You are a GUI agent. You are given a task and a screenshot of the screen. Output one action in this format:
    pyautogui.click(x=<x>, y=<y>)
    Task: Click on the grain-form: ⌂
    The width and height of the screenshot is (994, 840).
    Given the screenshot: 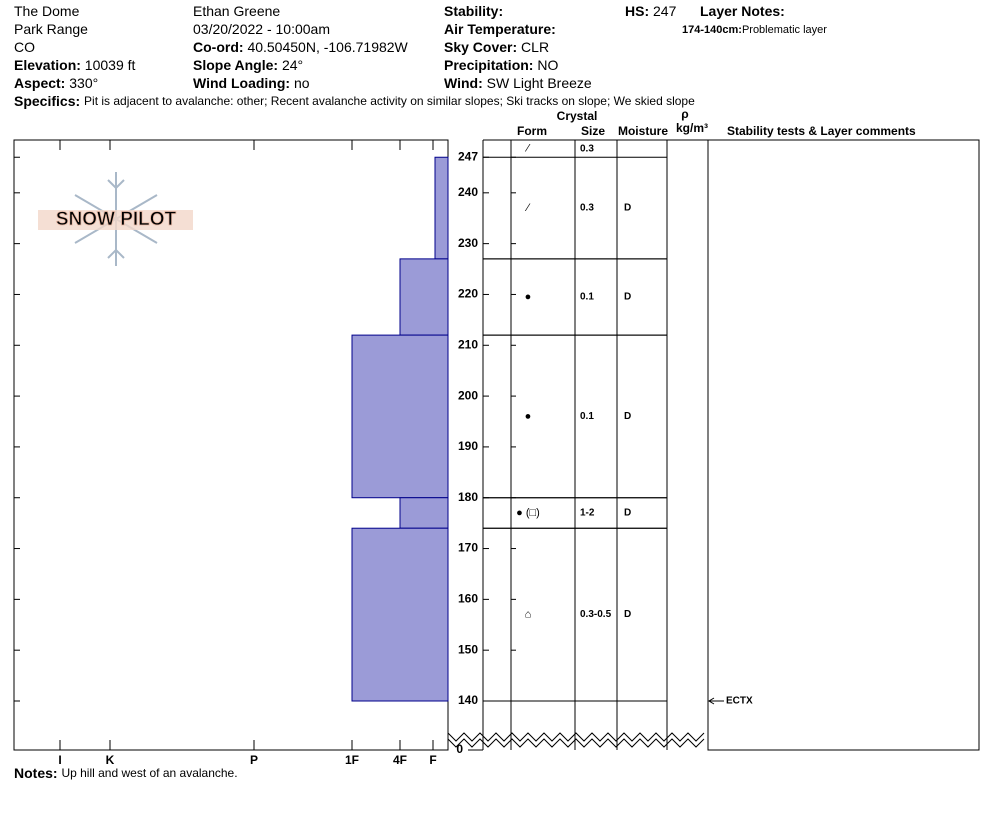 What is the action you would take?
    pyautogui.click(x=528, y=615)
    